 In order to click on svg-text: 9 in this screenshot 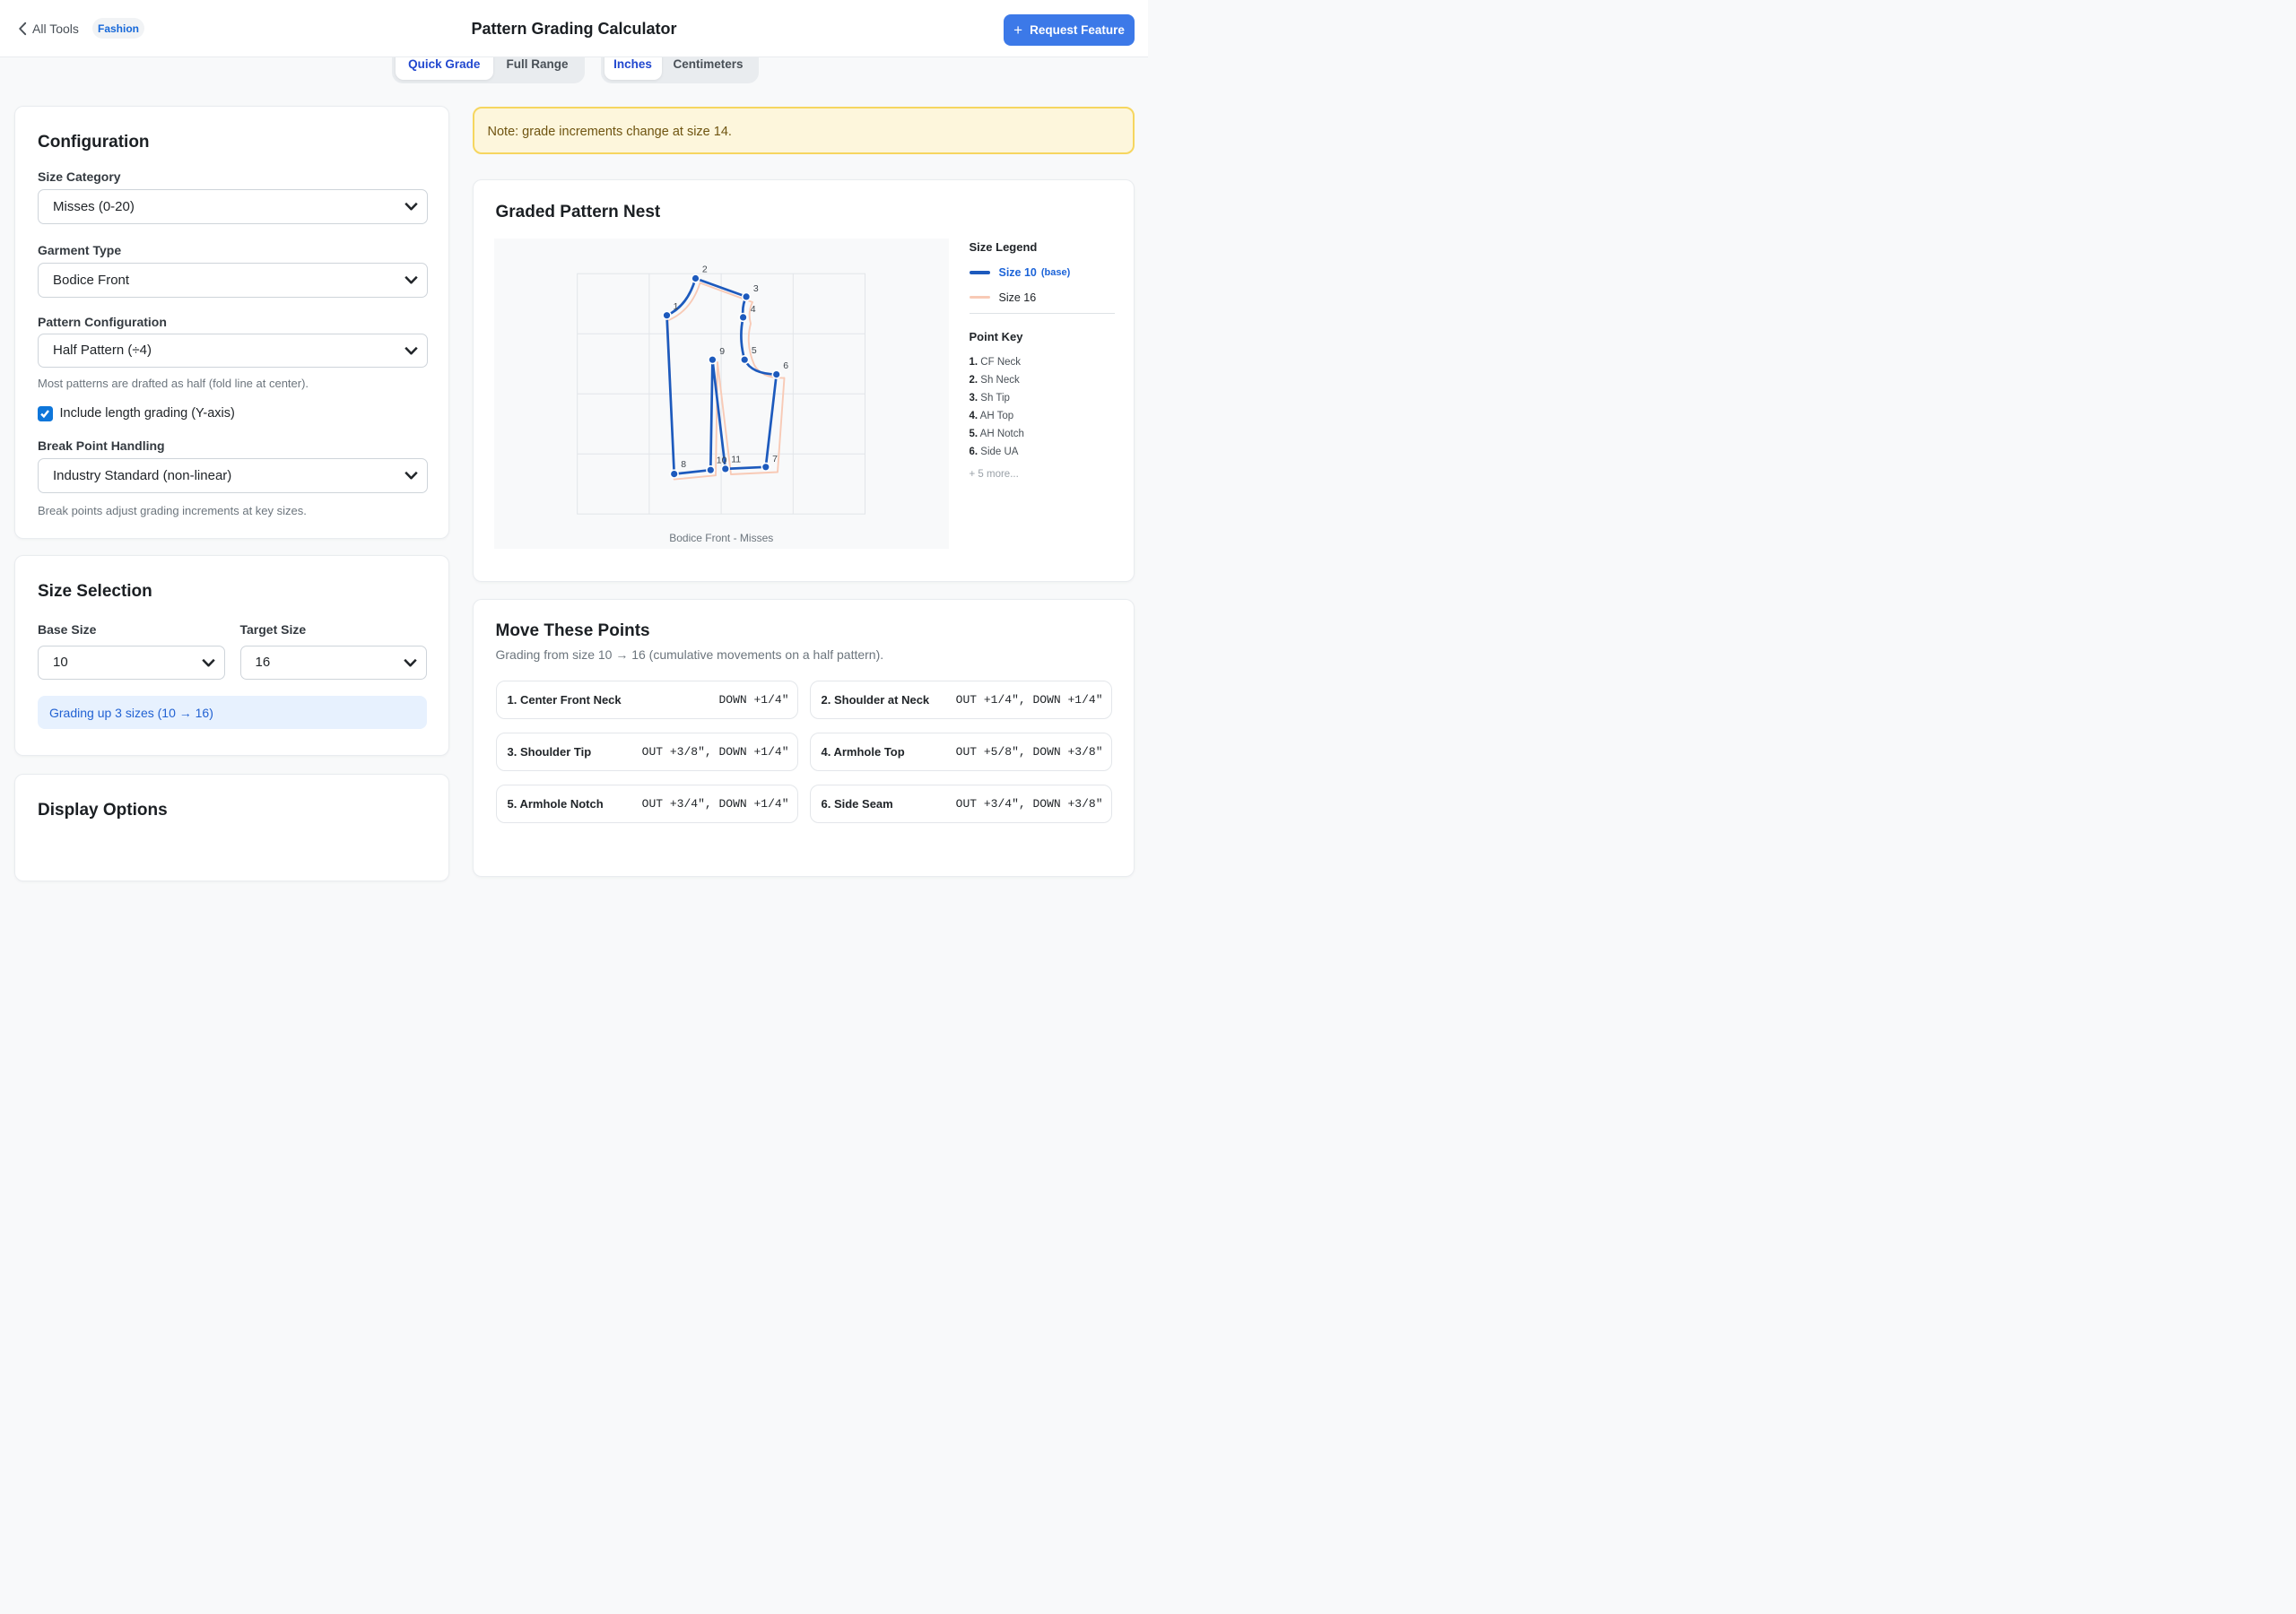, I will do `click(722, 351)`.